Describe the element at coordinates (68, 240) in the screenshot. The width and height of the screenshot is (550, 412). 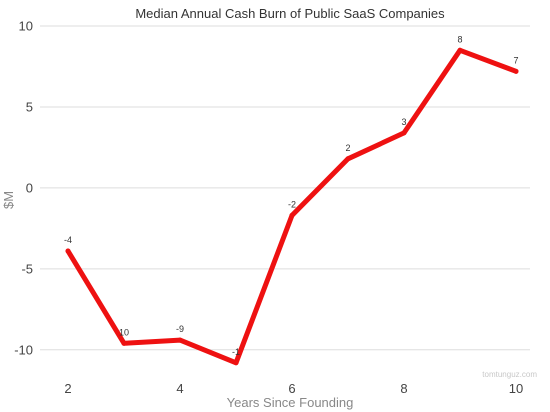
I see `data-label: -4` at that location.